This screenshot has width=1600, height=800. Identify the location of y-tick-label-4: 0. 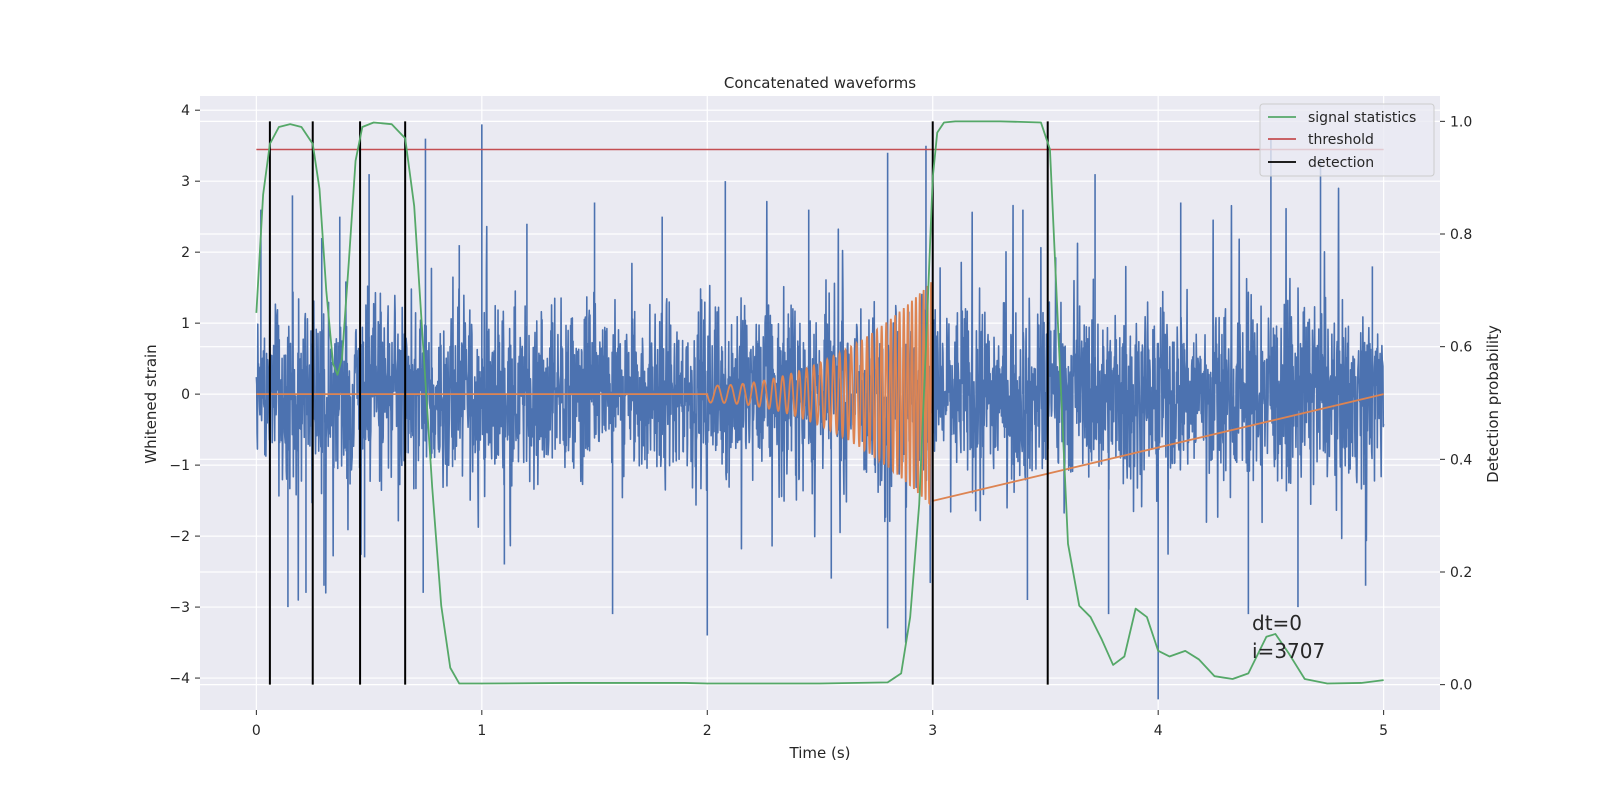
(185, 395).